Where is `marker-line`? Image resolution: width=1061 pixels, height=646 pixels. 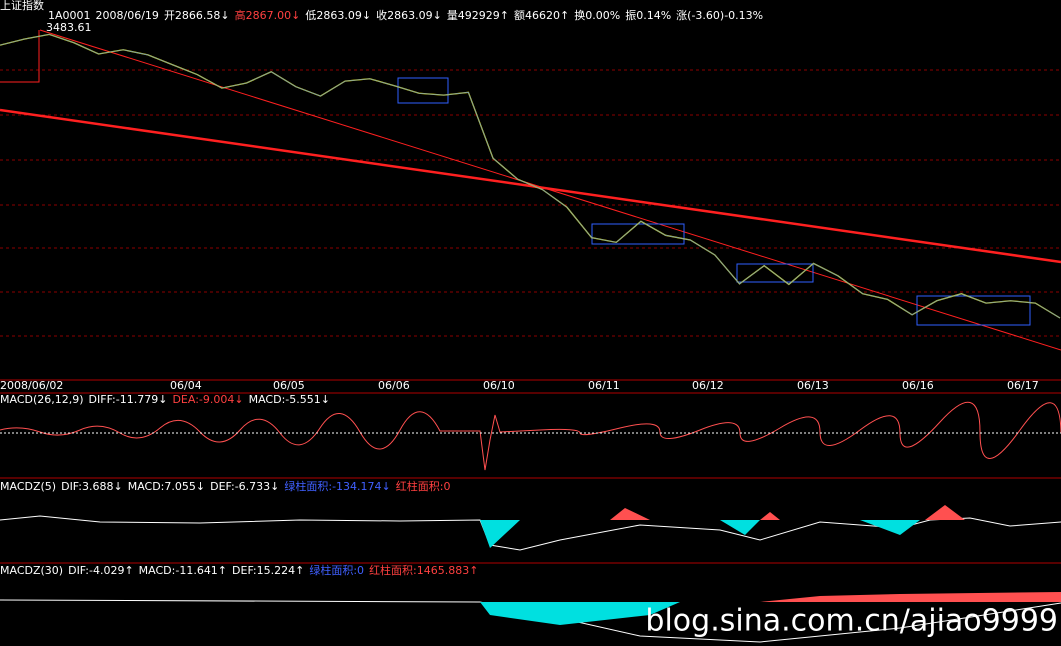 marker-line is located at coordinates (20, 56).